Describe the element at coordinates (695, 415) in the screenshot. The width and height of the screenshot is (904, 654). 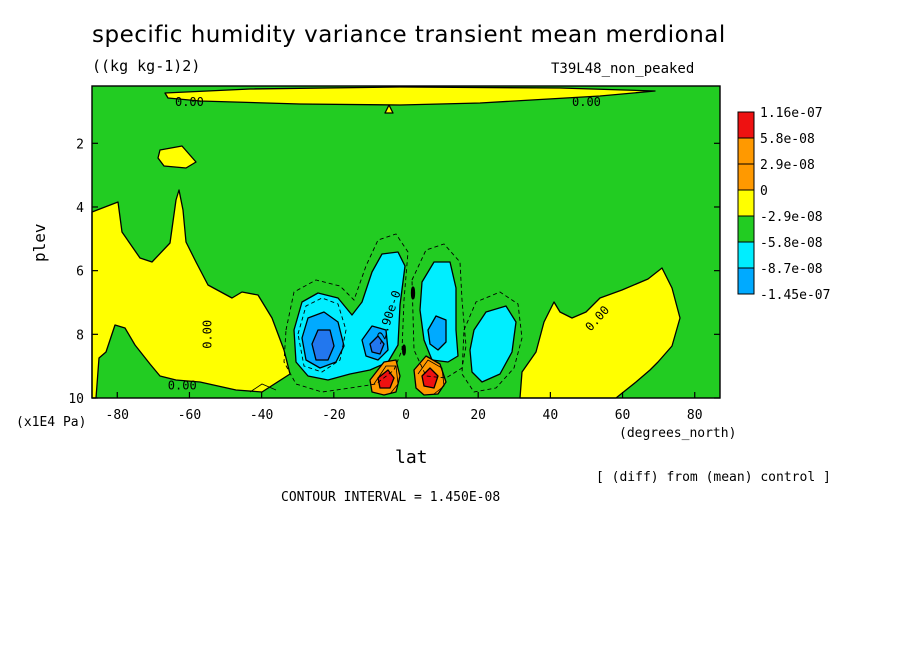
I see `x-tick-label: 80` at that location.